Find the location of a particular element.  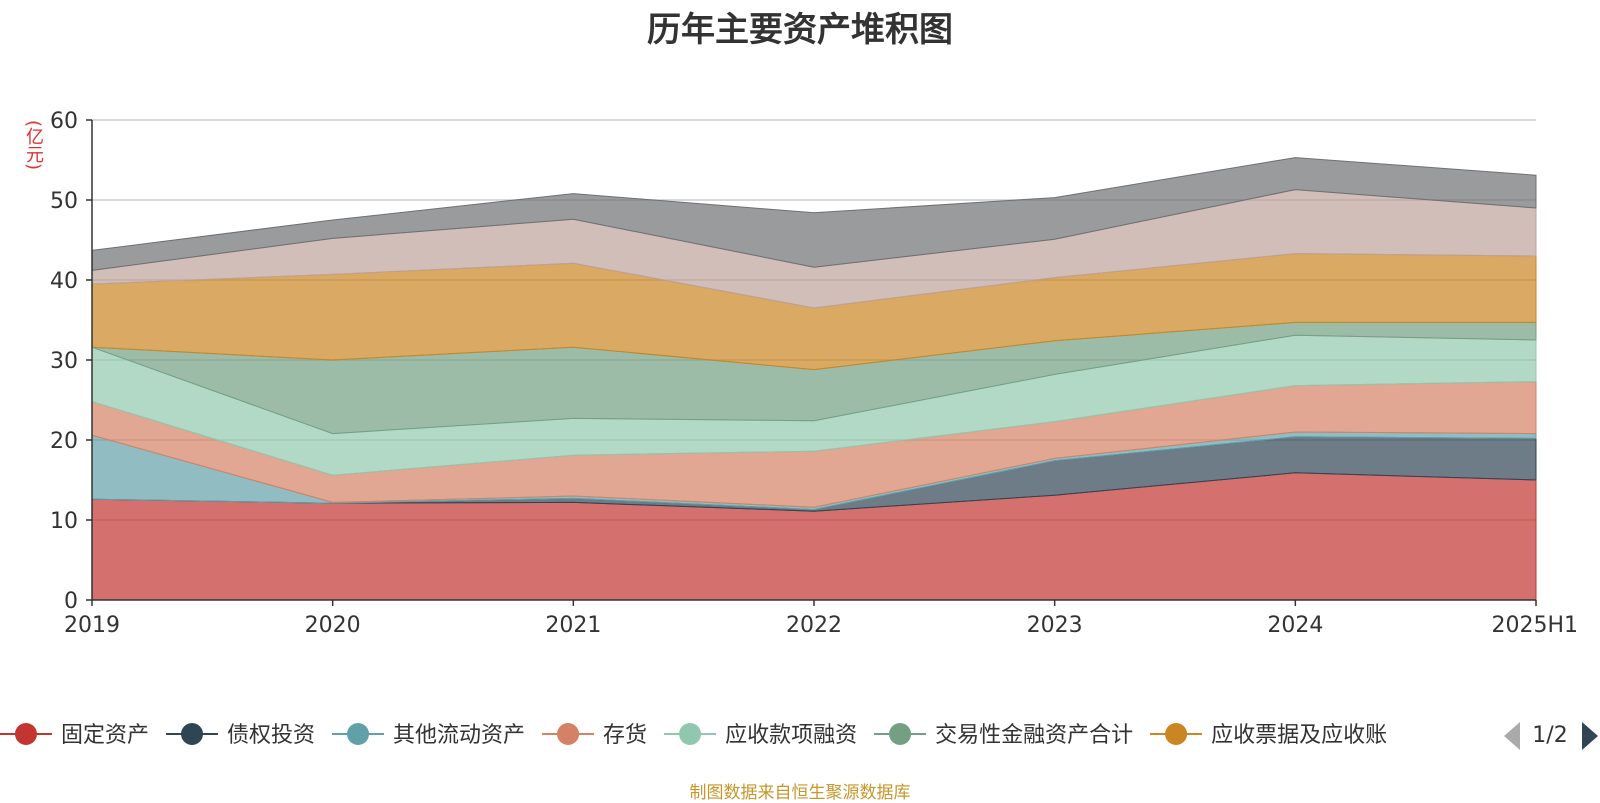

legend-item: 其他流动资产 is located at coordinates (428, 735).